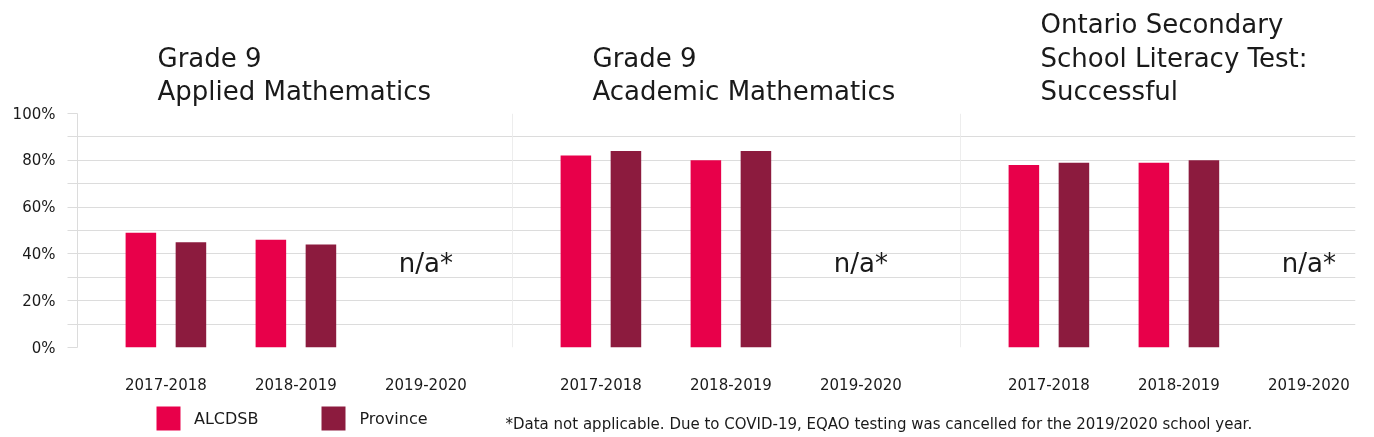  What do you see at coordinates (393, 418) in the screenshot?
I see `legend-label: Province` at bounding box center [393, 418].